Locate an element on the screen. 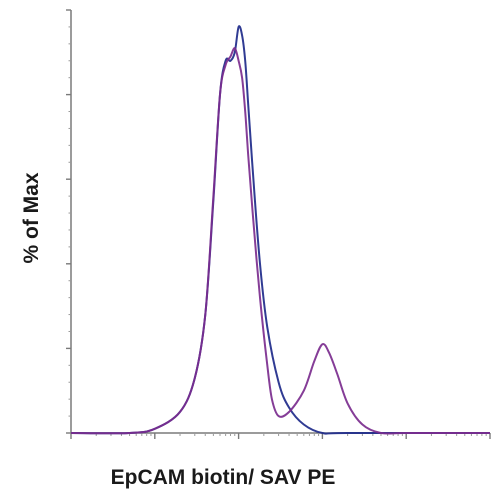  x-axis-title: EpCAM biotin/ SAV PE is located at coordinates (223, 477).